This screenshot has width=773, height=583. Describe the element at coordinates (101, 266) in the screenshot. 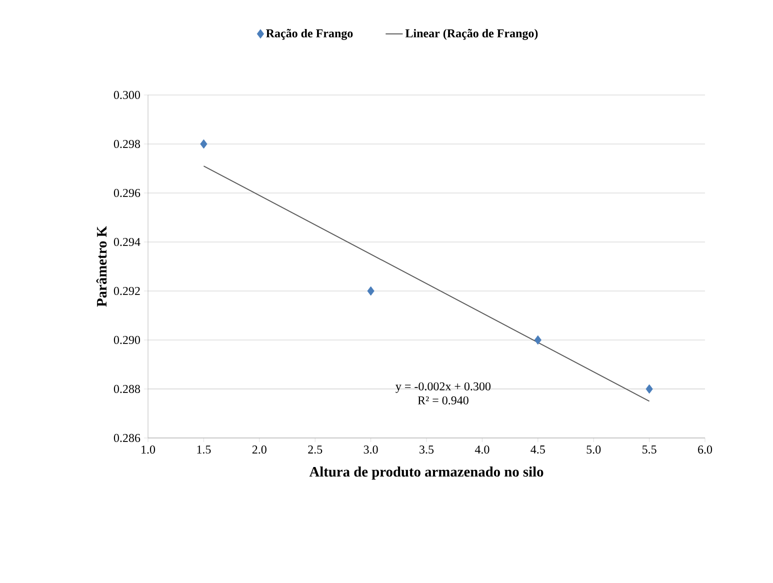

I see `y-axis-title: Parâmetro K` at that location.